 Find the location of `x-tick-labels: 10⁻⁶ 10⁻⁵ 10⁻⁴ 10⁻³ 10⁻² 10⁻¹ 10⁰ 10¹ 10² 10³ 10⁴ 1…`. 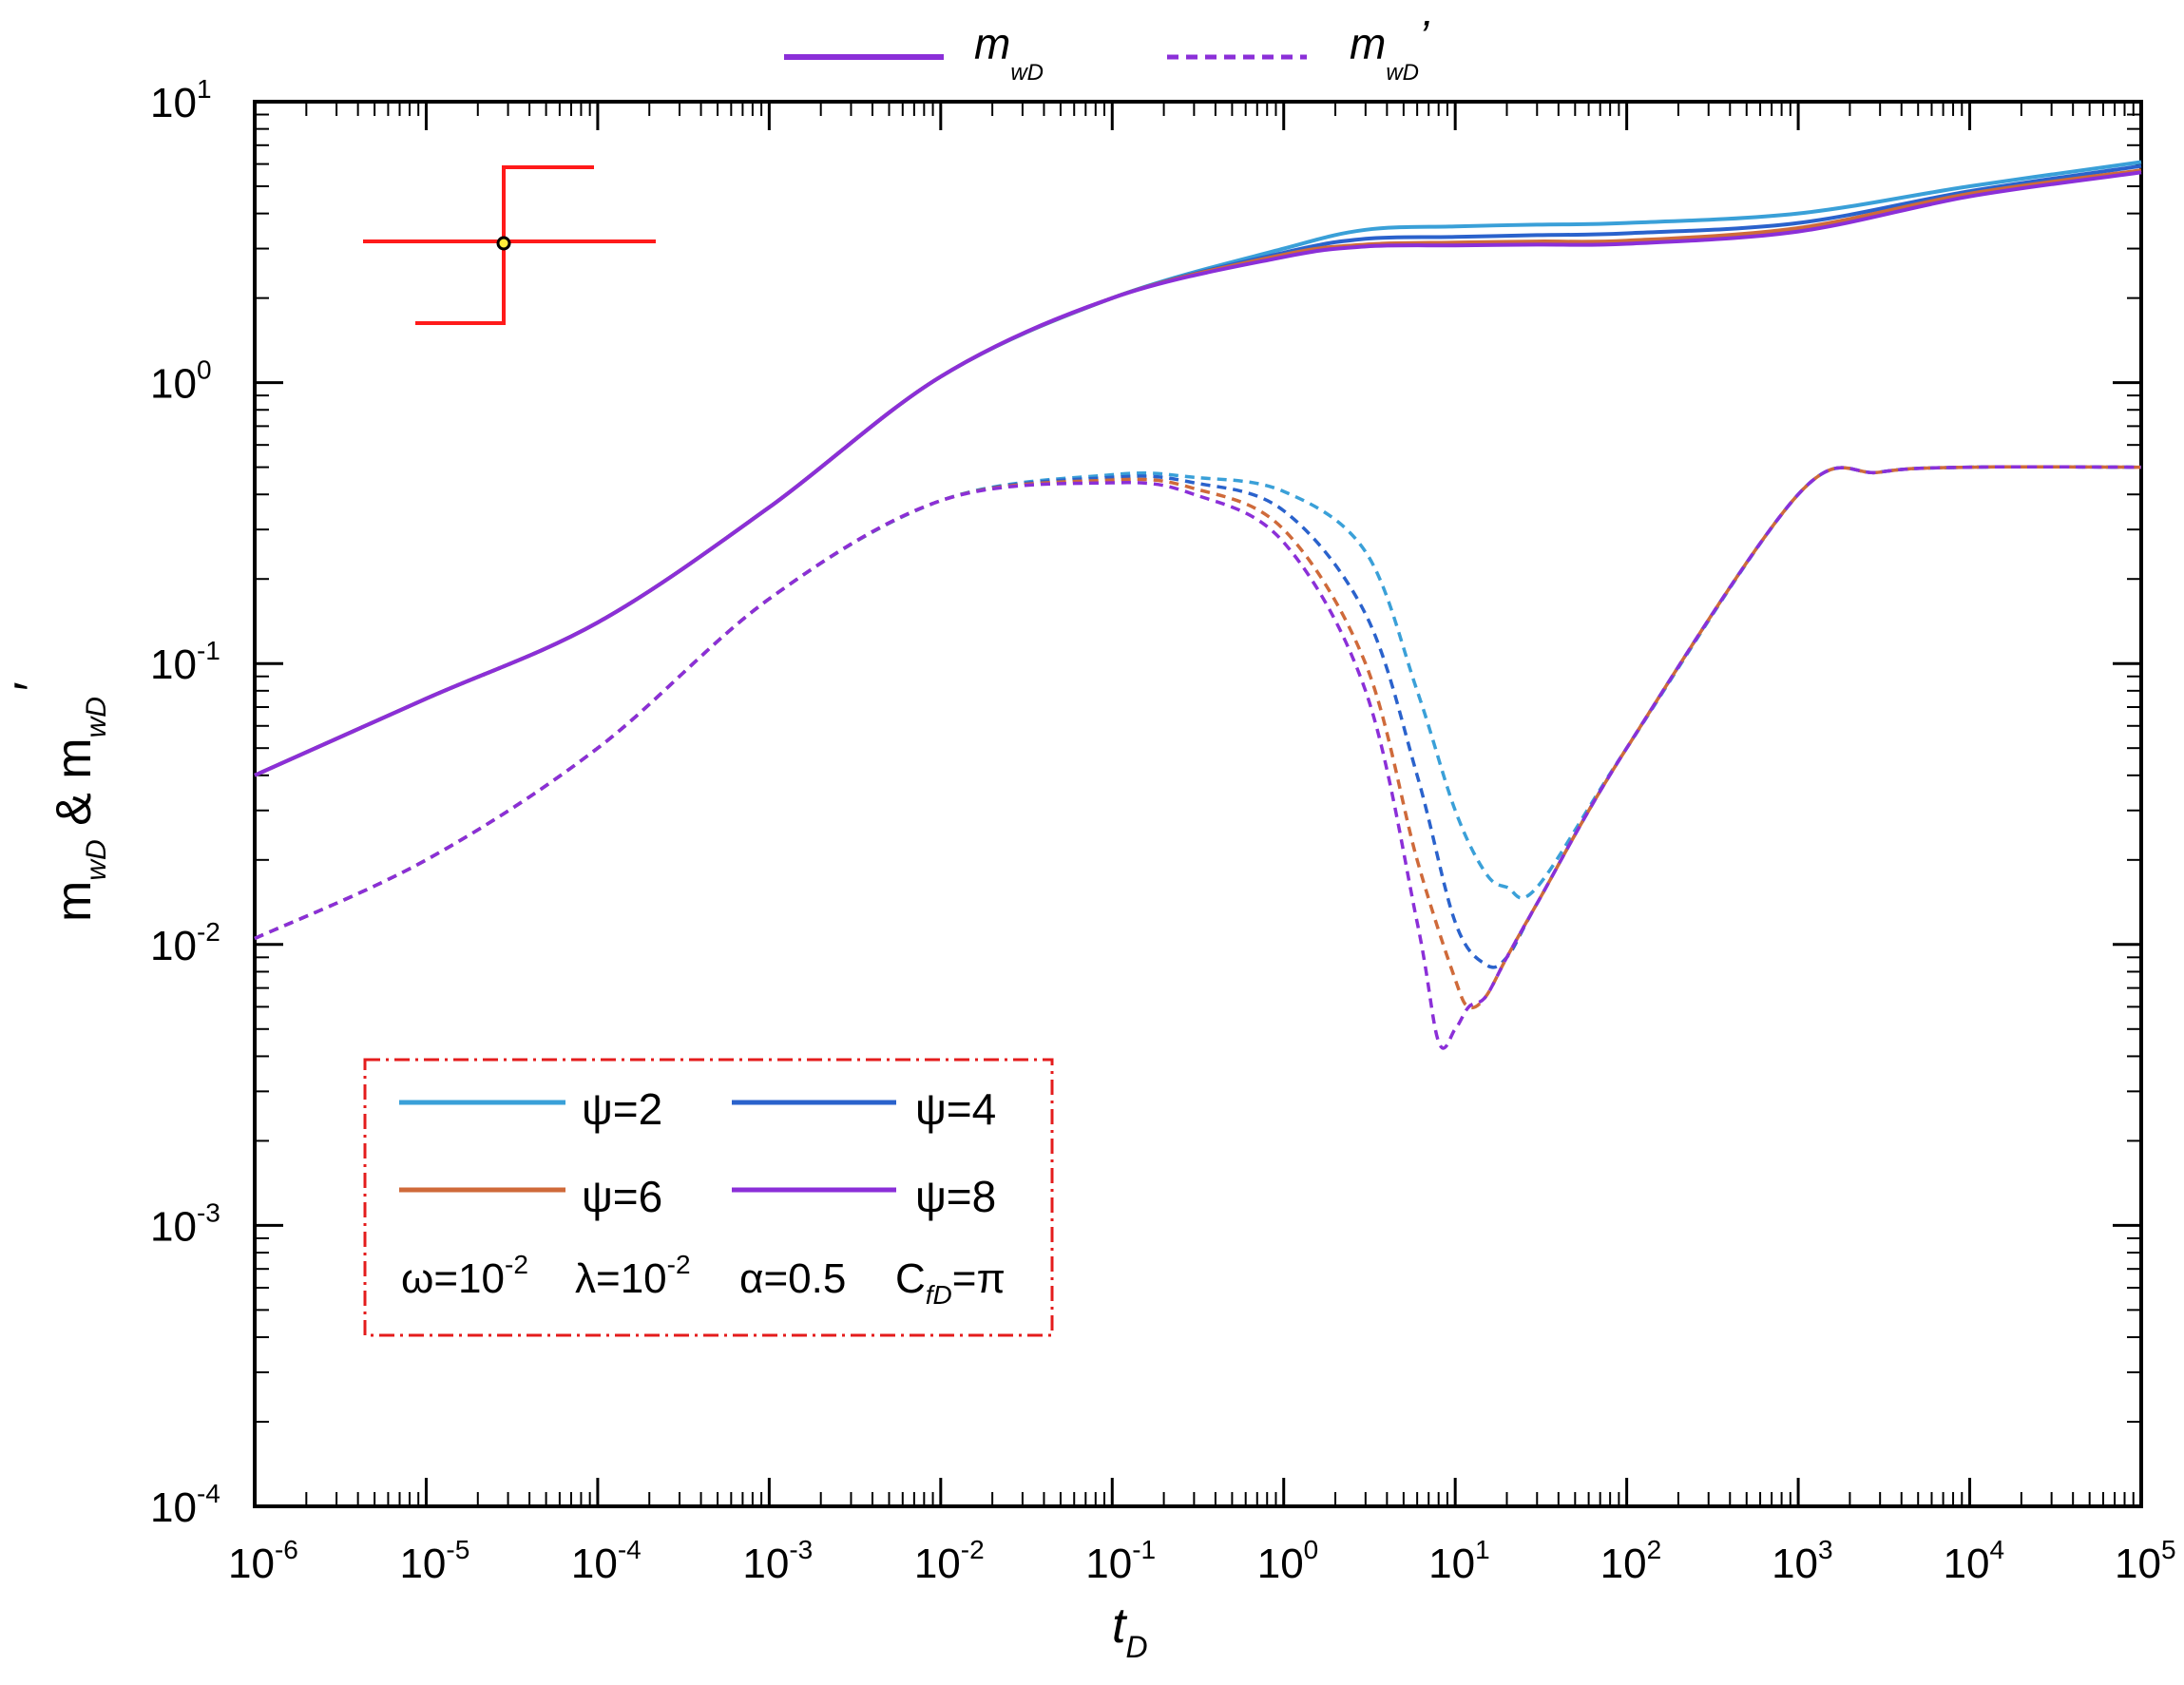

x-tick-labels: 10⁻⁶ 10⁻⁵ 10⁻⁴ 10⁻³ 10⁻² 10⁻¹ 10⁰ 10¹ 10² 10³ 10⁴ 1… is located at coordinates (1202, 1561).